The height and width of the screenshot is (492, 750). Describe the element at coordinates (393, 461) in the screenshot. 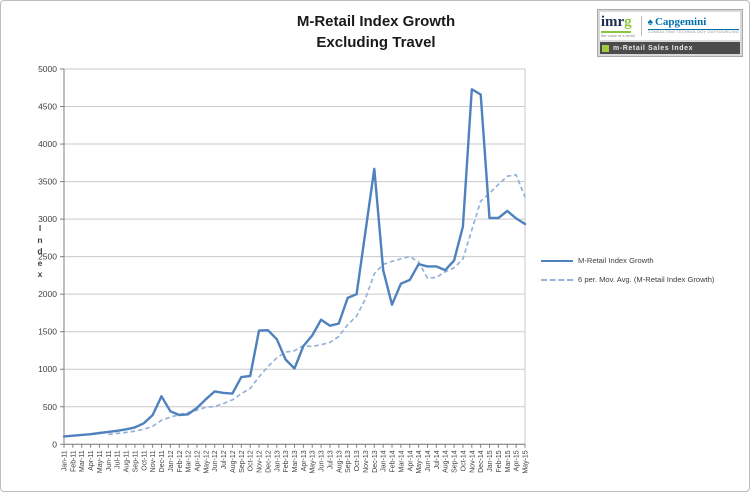

I see `svg-text: Feb-14` at that location.